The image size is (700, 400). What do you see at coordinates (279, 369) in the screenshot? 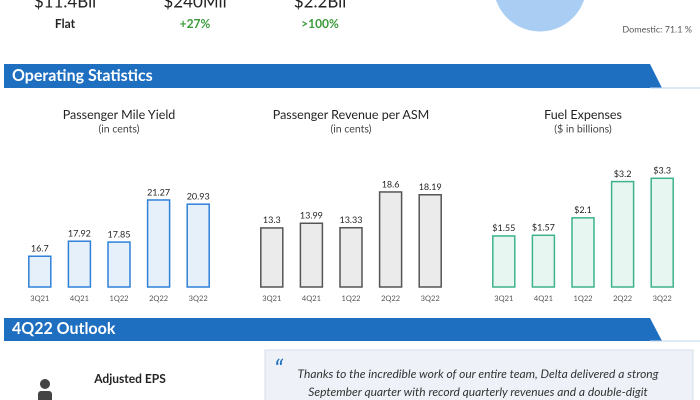
I see `quote-mark: “` at bounding box center [279, 369].